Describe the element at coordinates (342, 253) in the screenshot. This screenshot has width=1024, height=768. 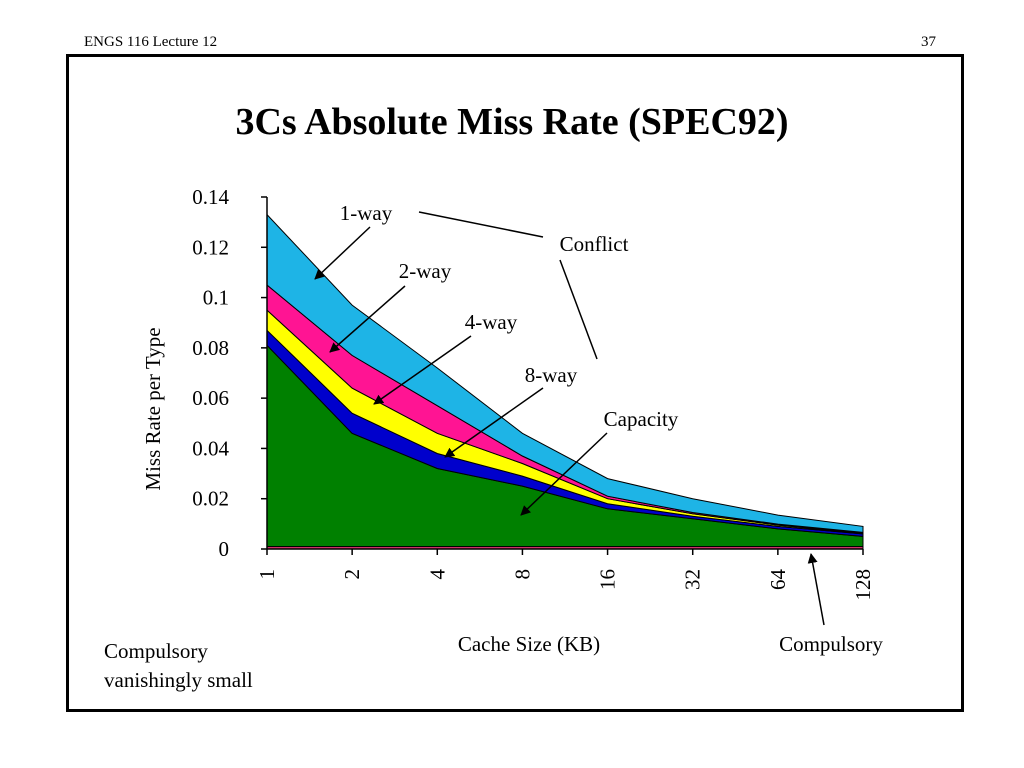
I see `arrow-1-way` at that location.